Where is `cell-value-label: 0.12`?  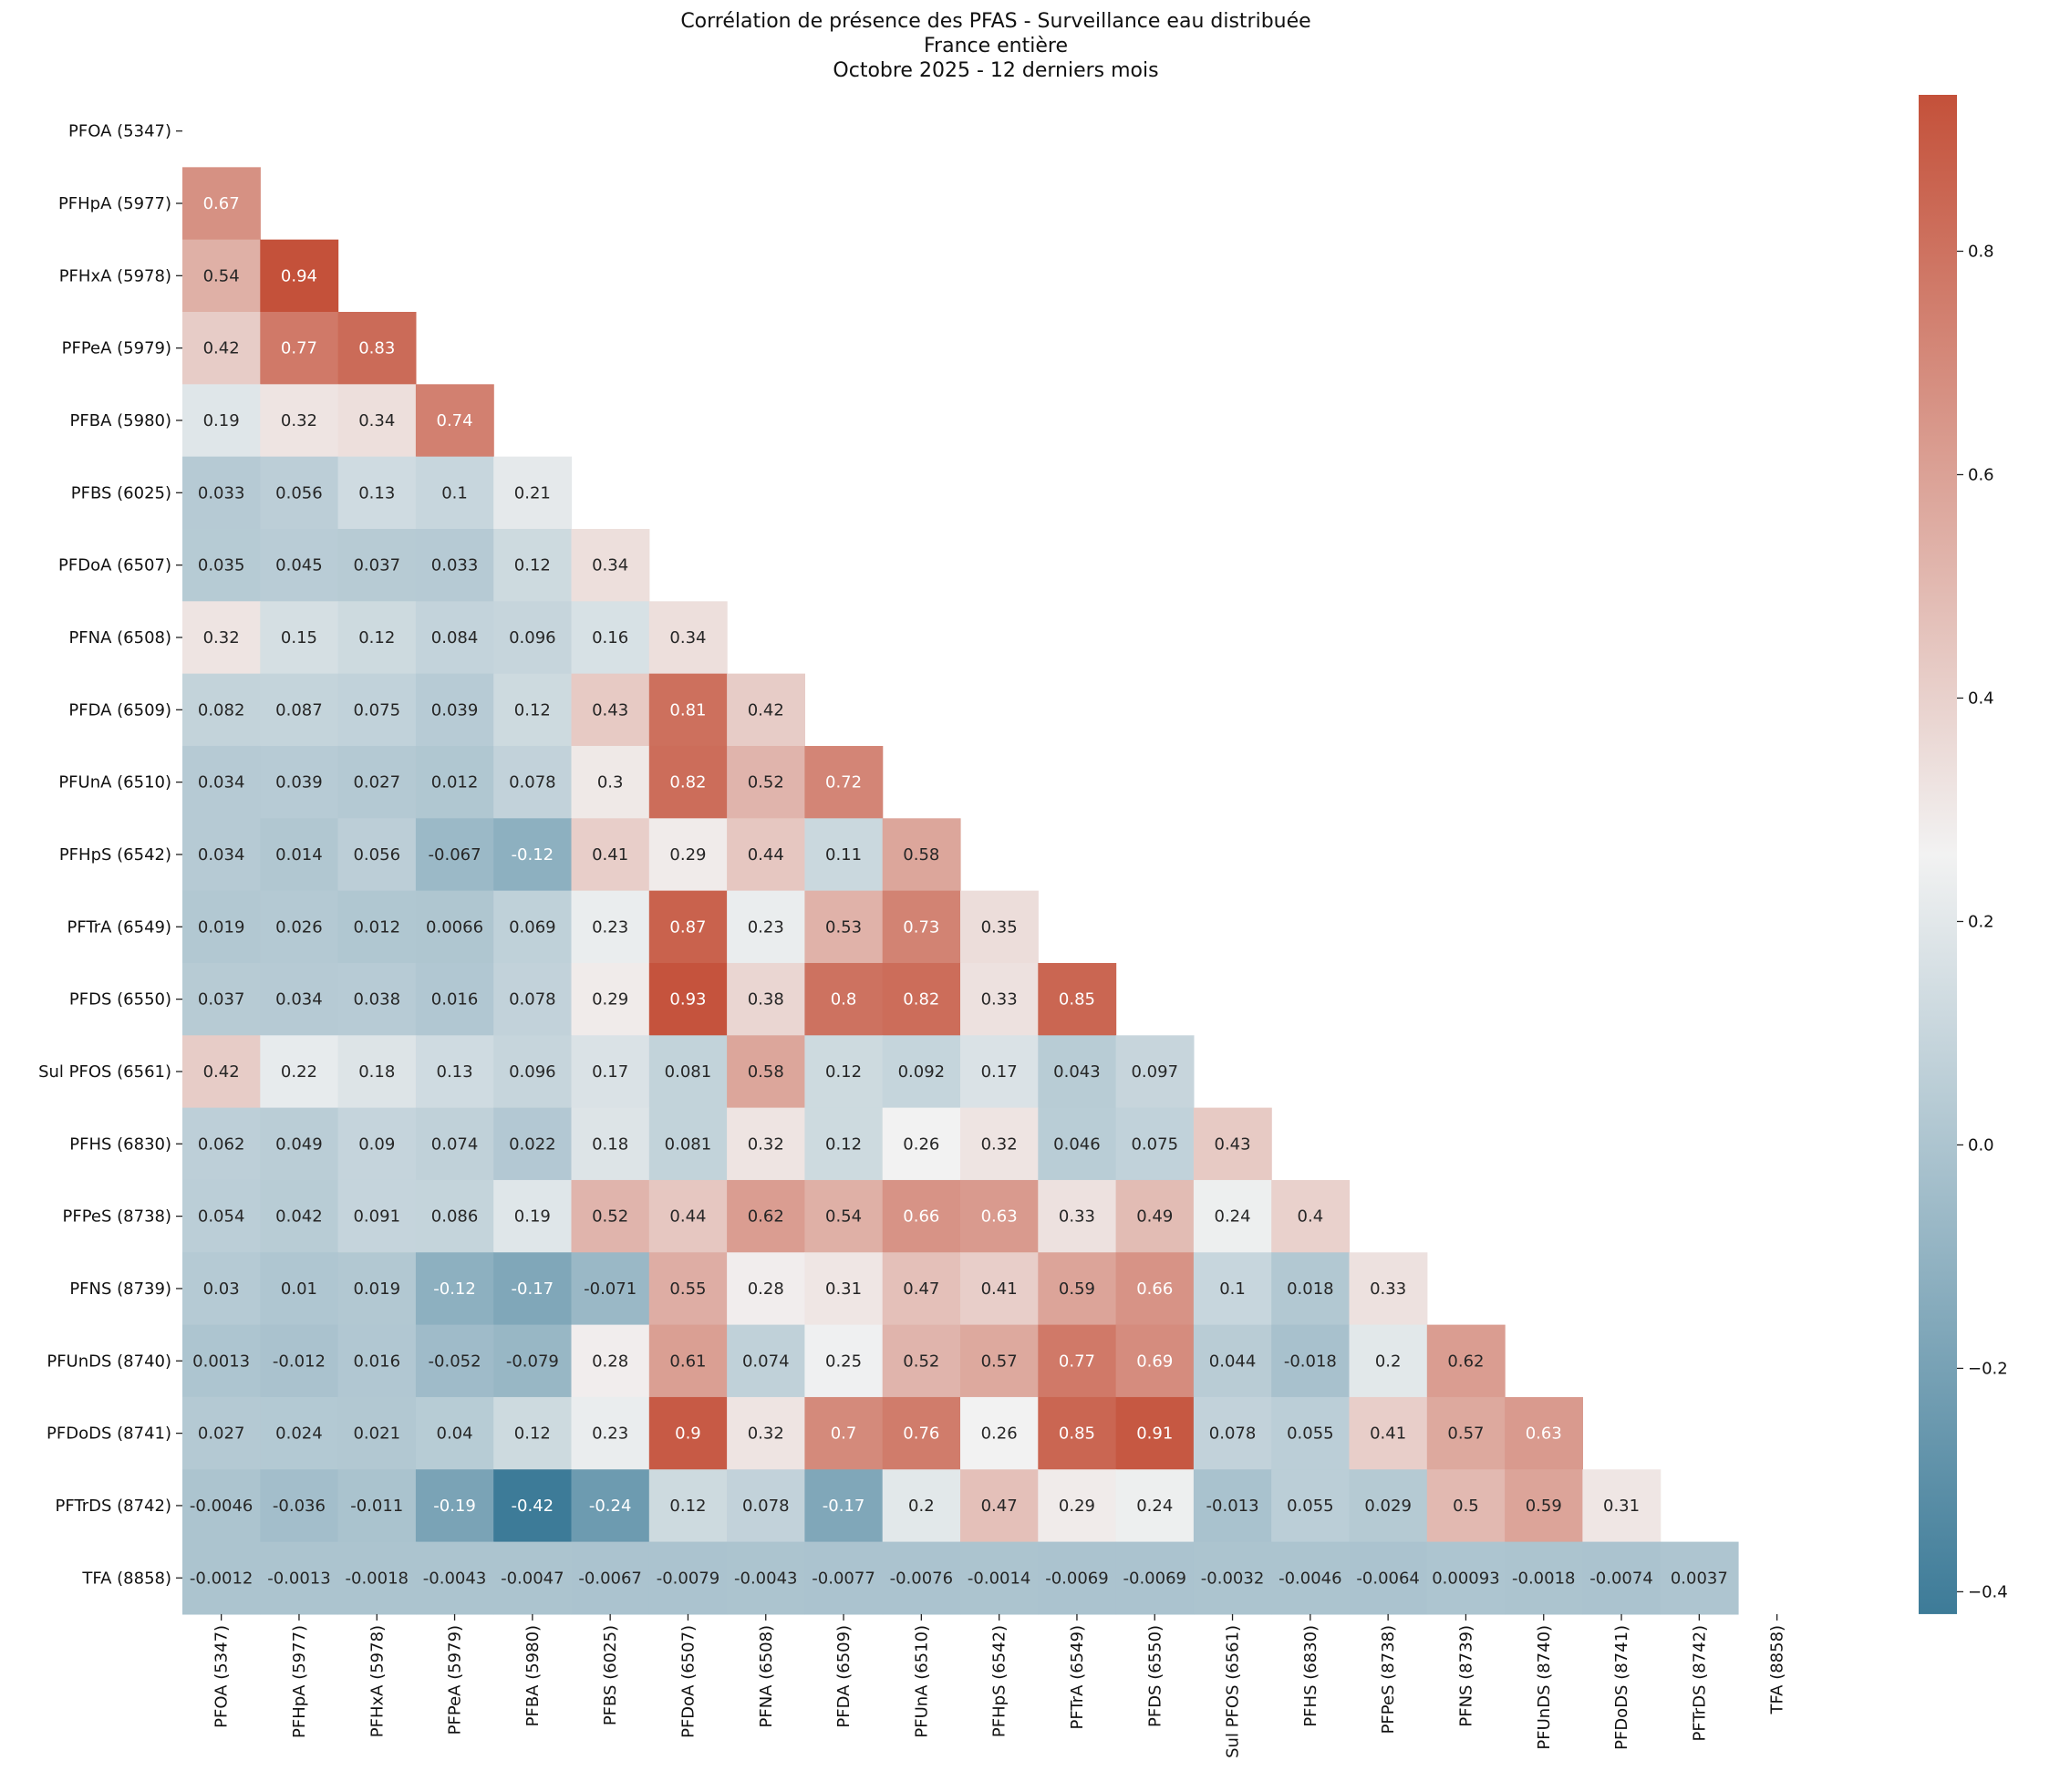
cell-value-label: 0.12 is located at coordinates (376, 638).